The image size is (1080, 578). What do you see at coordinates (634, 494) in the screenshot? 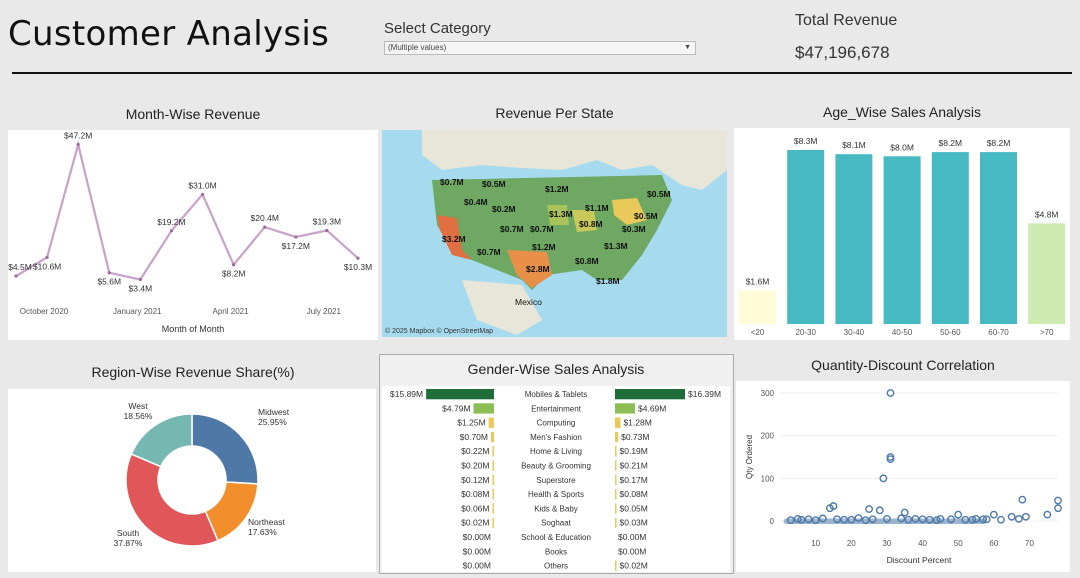
I see `gender-right-label: $0.08M` at bounding box center [634, 494].